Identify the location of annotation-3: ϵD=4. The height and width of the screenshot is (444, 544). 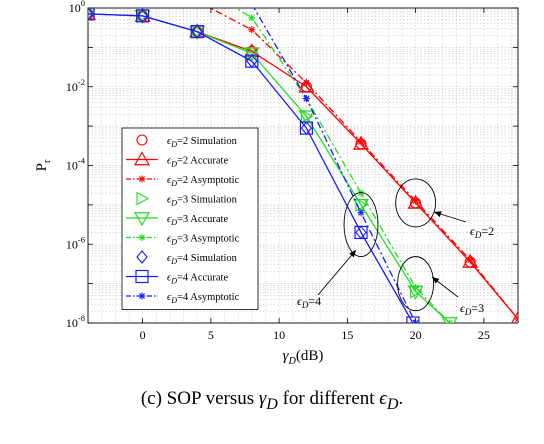
(338, 251).